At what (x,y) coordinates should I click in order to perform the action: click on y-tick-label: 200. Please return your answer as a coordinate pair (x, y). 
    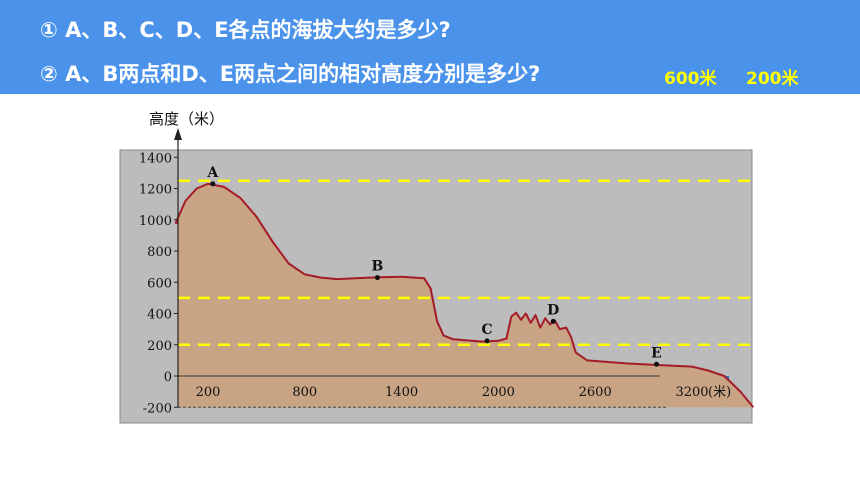
    Looking at the image, I should click on (159, 346).